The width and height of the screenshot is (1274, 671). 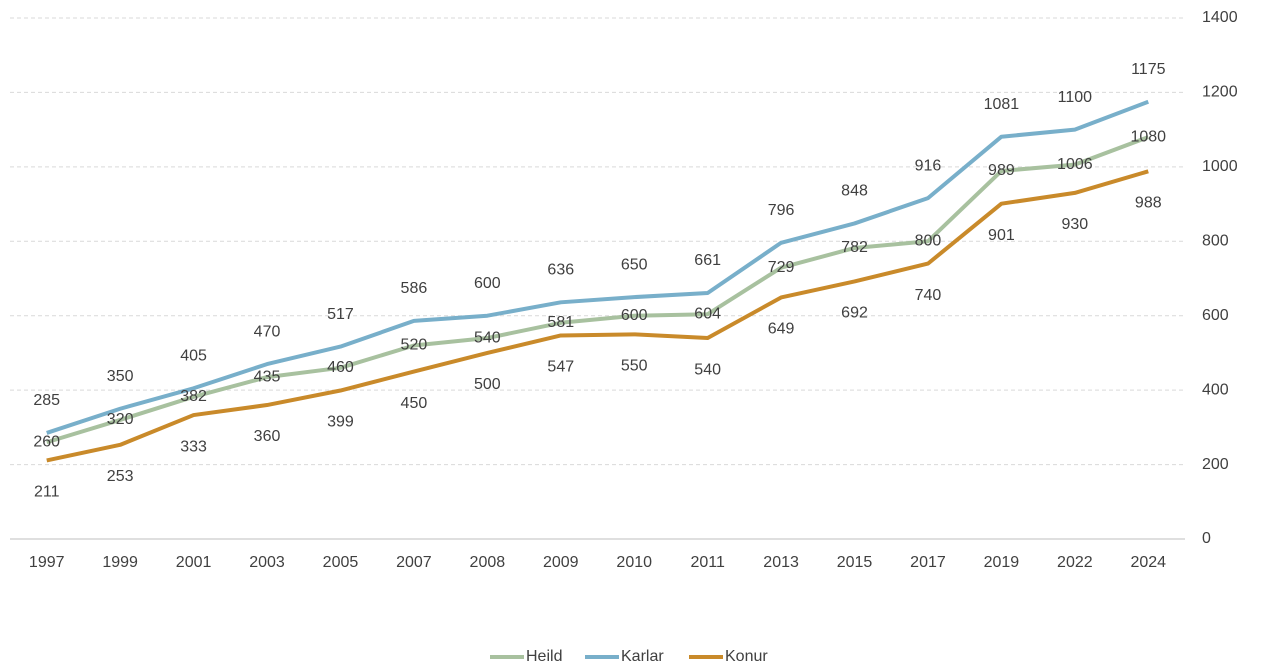 What do you see at coordinates (781, 267) in the screenshot?
I see `data-label: 729` at bounding box center [781, 267].